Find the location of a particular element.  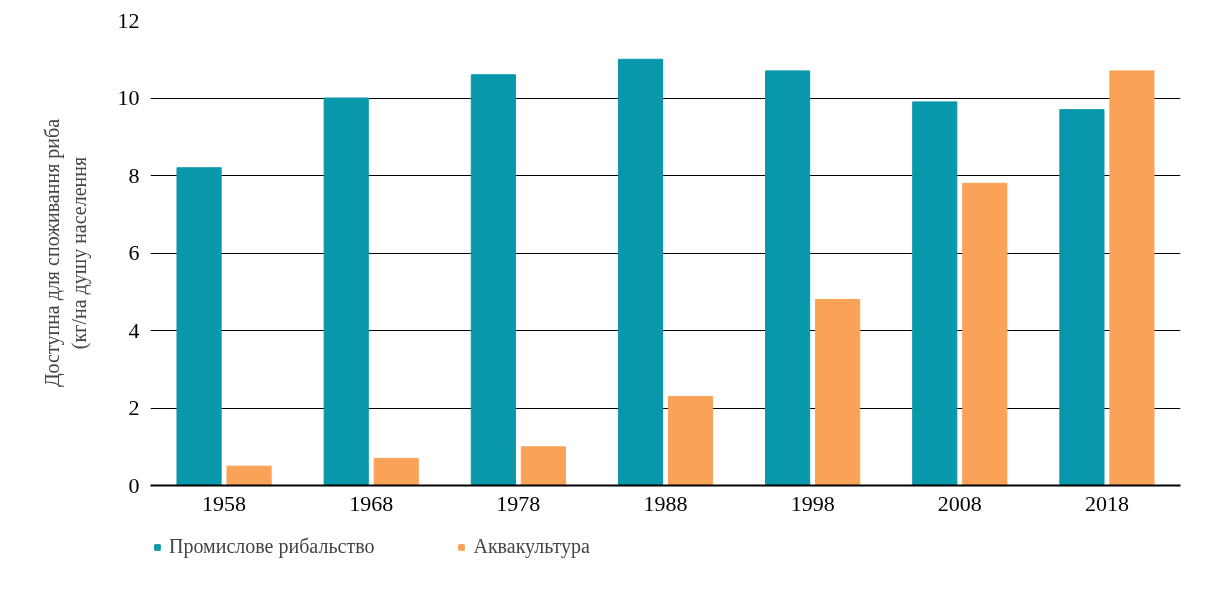

y-tick-label: 12 is located at coordinates (128, 20).